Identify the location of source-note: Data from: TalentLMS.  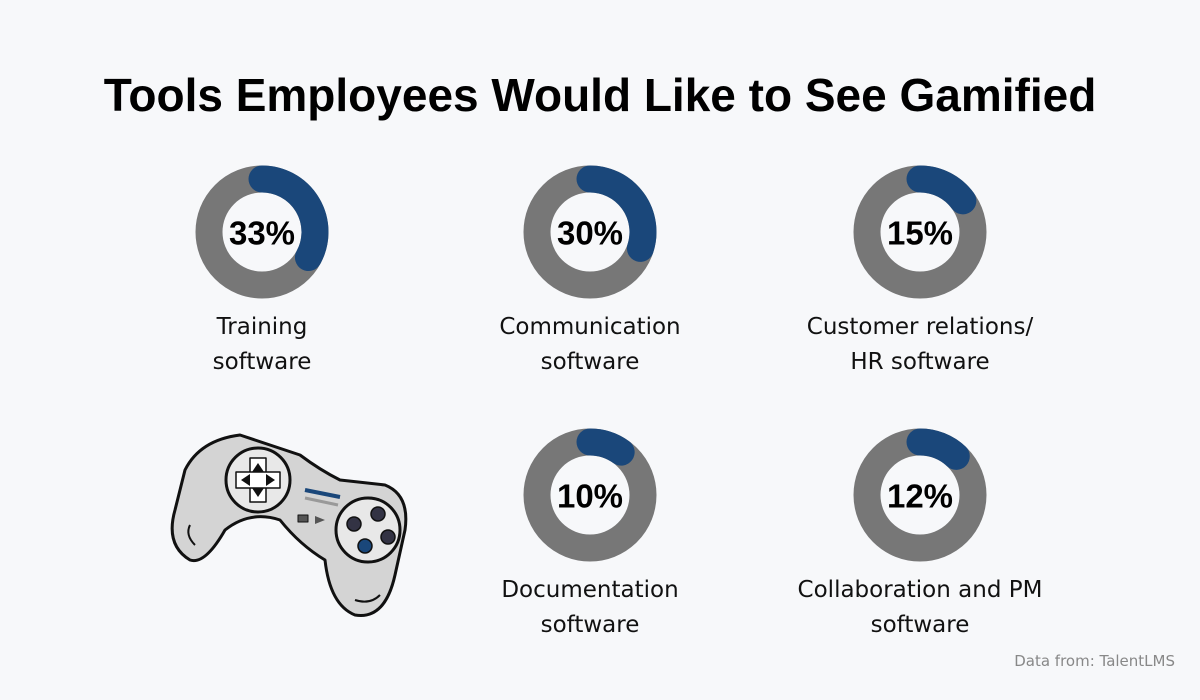
(1094, 661).